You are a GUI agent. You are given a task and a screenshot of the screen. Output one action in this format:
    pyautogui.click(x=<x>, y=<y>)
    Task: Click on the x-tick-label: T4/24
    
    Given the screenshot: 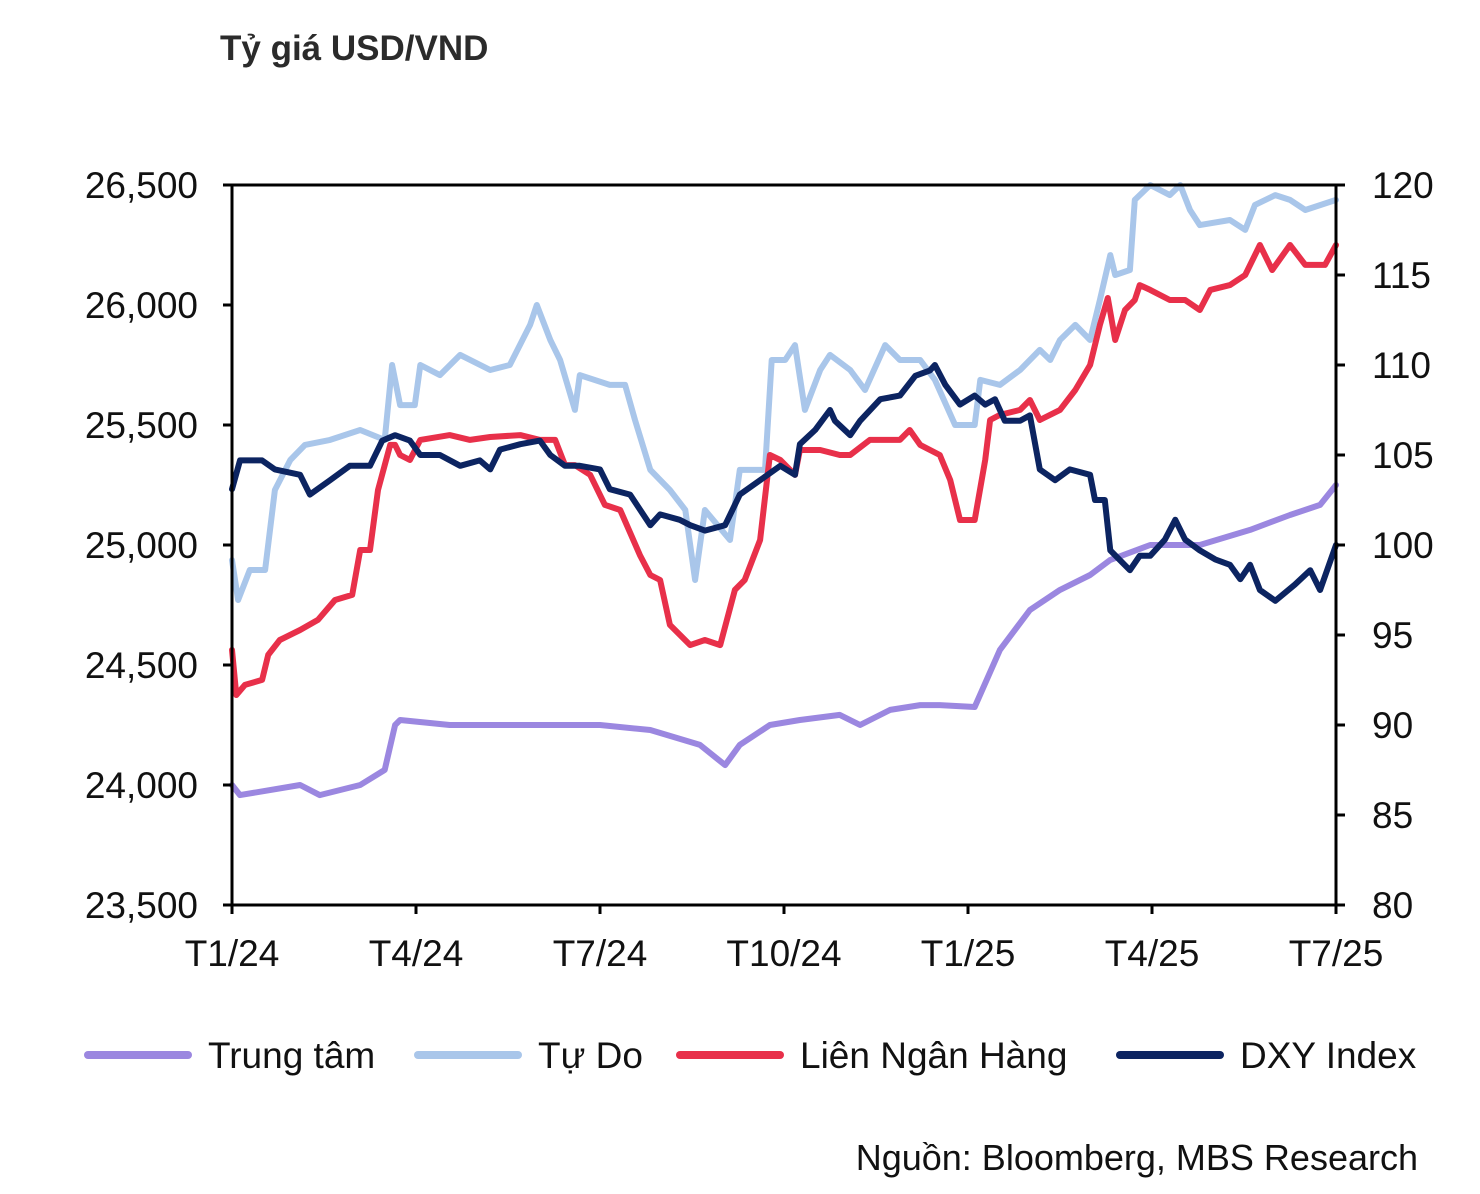 What is the action you would take?
    pyautogui.click(x=416, y=953)
    